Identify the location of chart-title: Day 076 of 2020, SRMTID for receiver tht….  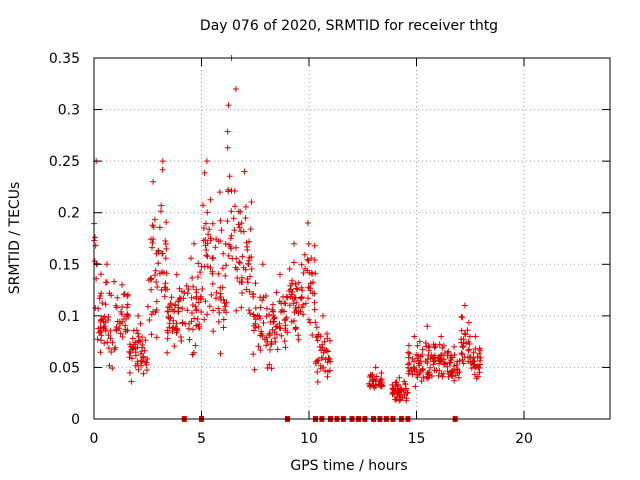
(349, 26).